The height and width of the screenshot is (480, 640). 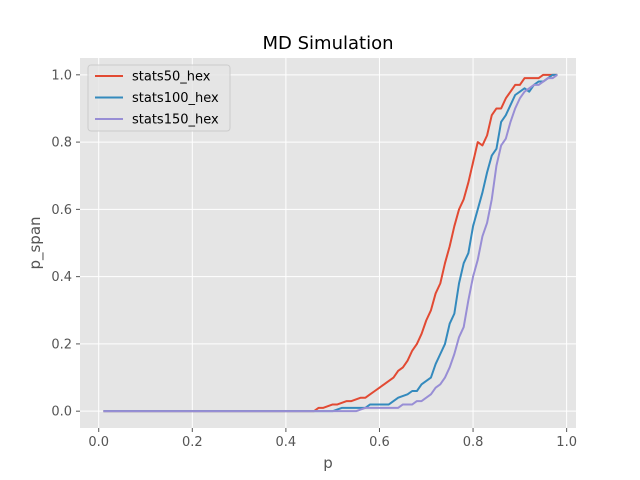 I want to click on y-tick-label: 0.4, so click(x=61, y=277).